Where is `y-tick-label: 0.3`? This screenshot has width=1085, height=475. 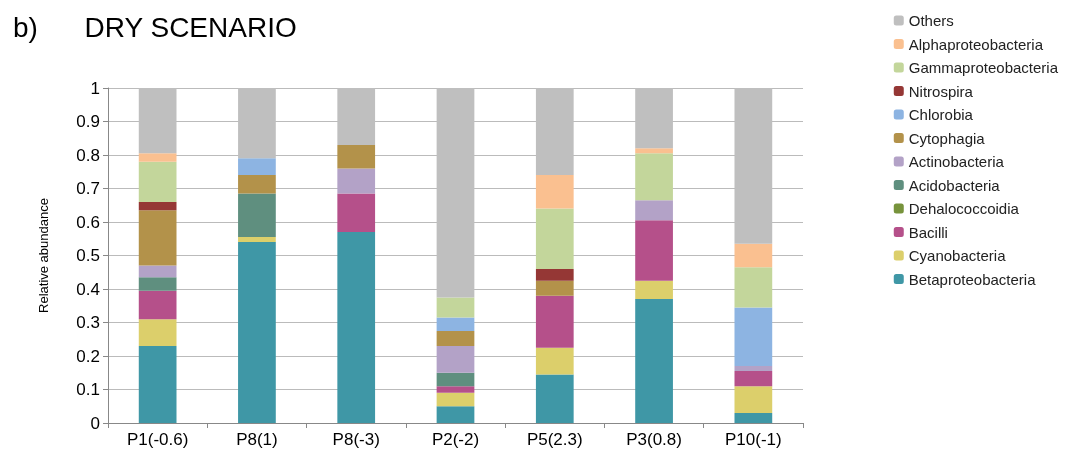
y-tick-label: 0.3 is located at coordinates (88, 322).